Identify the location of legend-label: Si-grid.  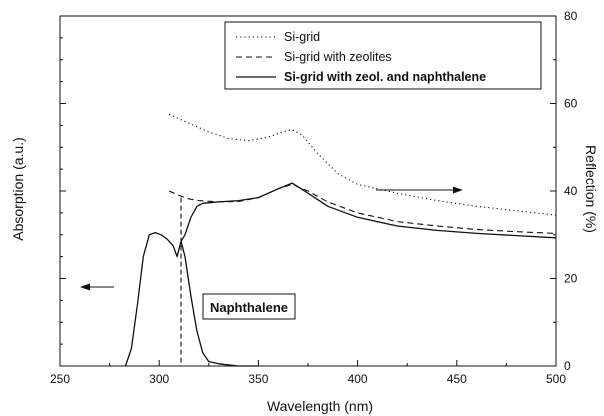
(302, 37).